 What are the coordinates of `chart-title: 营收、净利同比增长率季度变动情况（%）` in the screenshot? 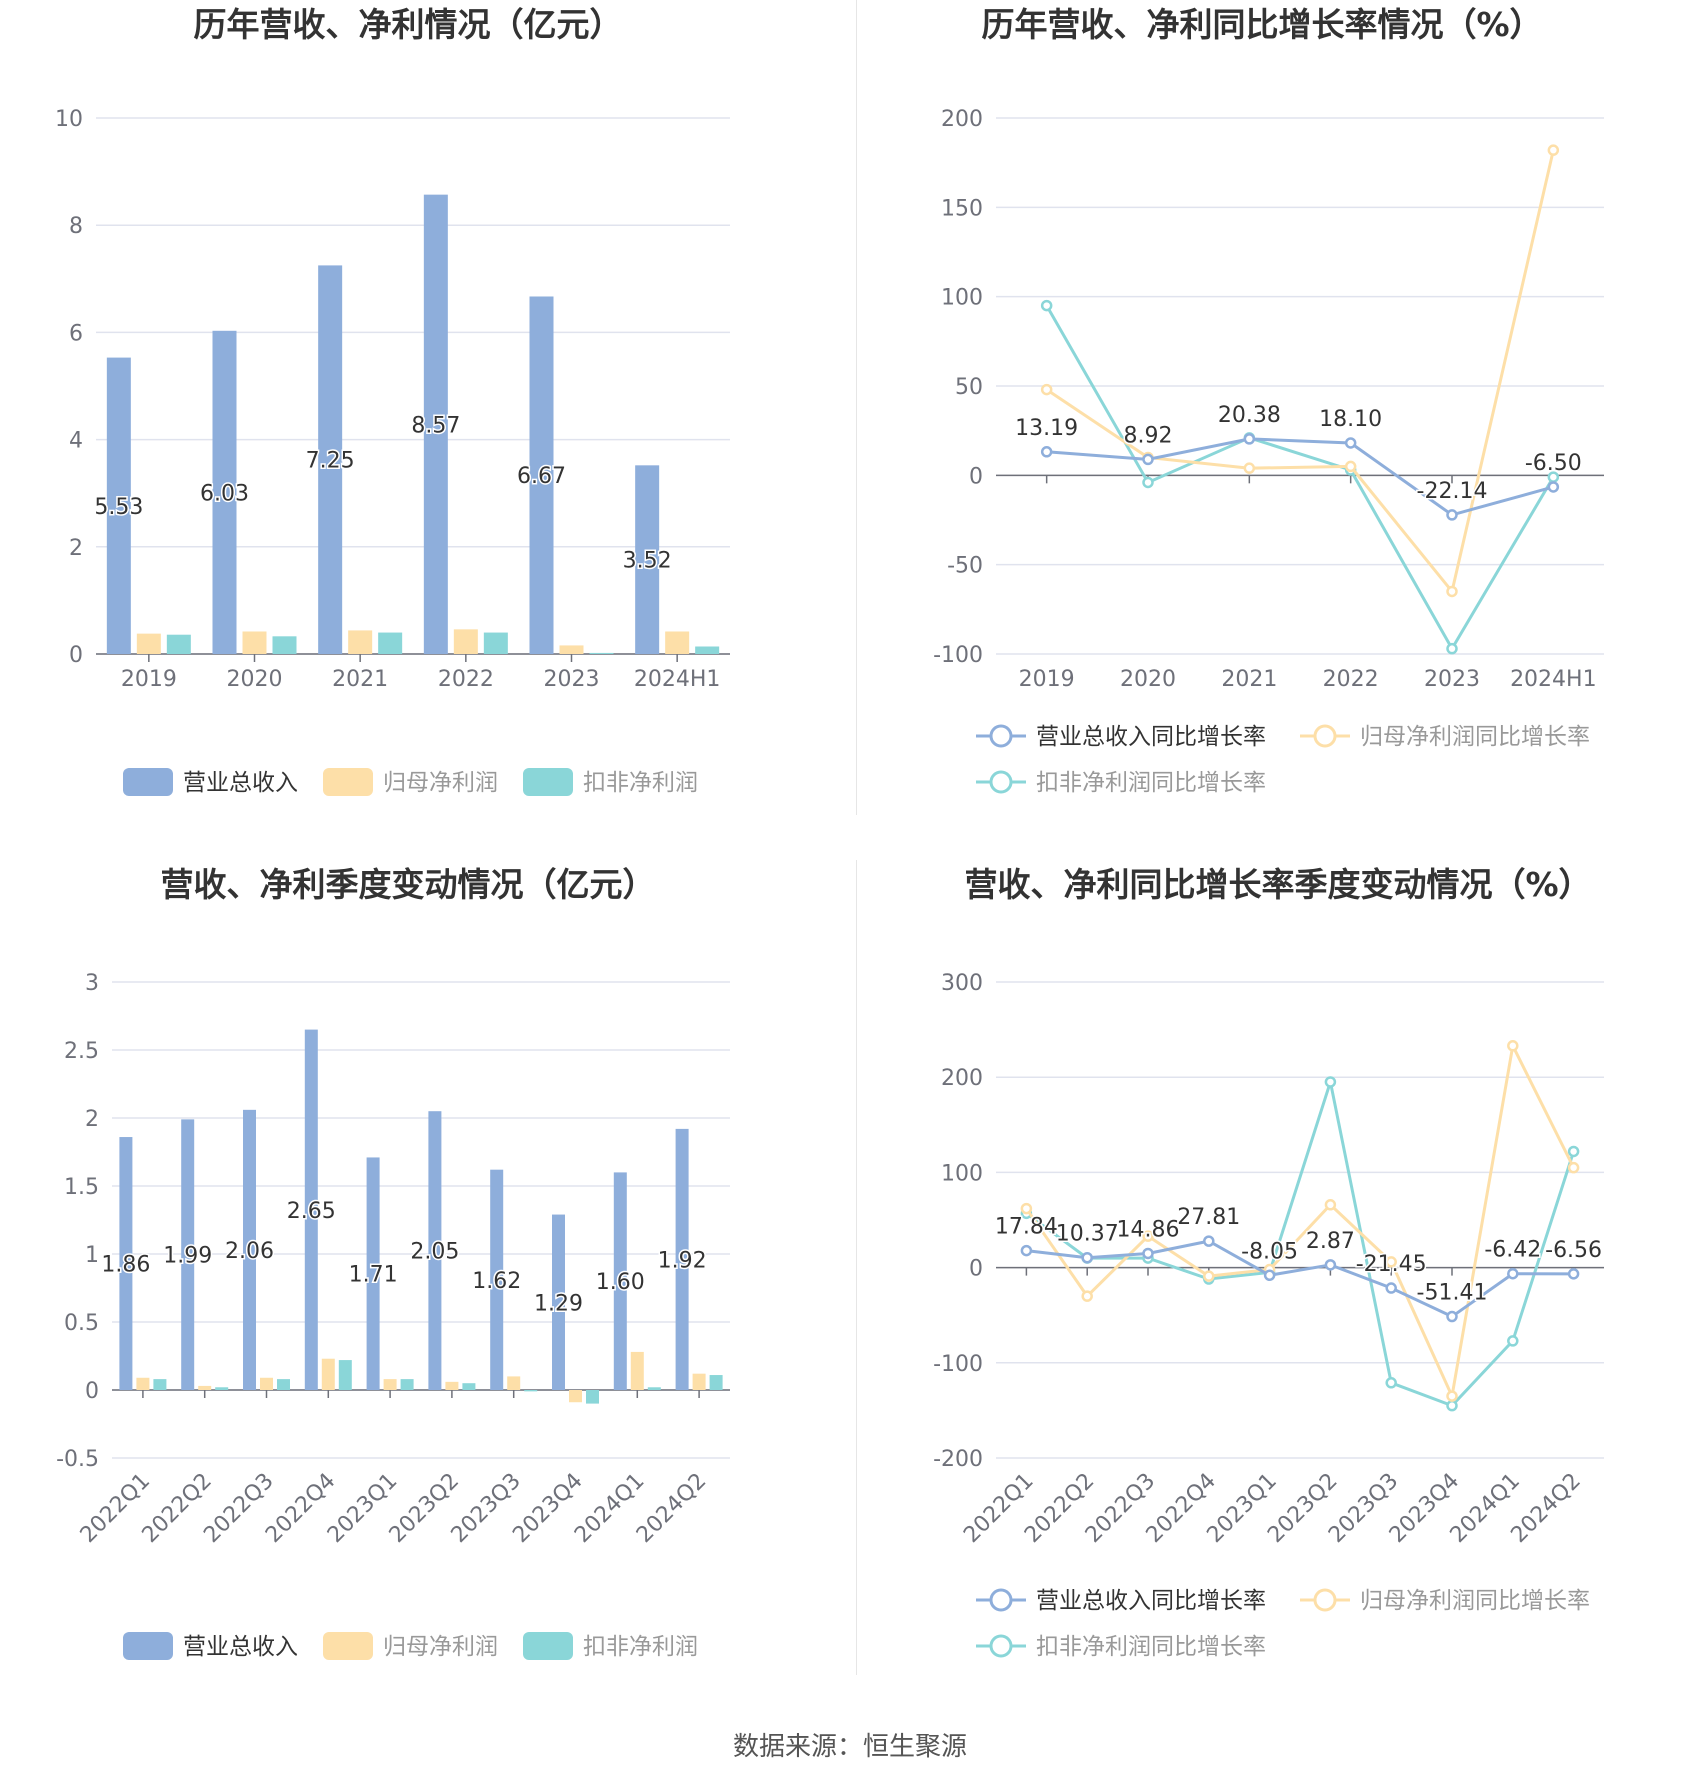 It's located at (1277, 884).